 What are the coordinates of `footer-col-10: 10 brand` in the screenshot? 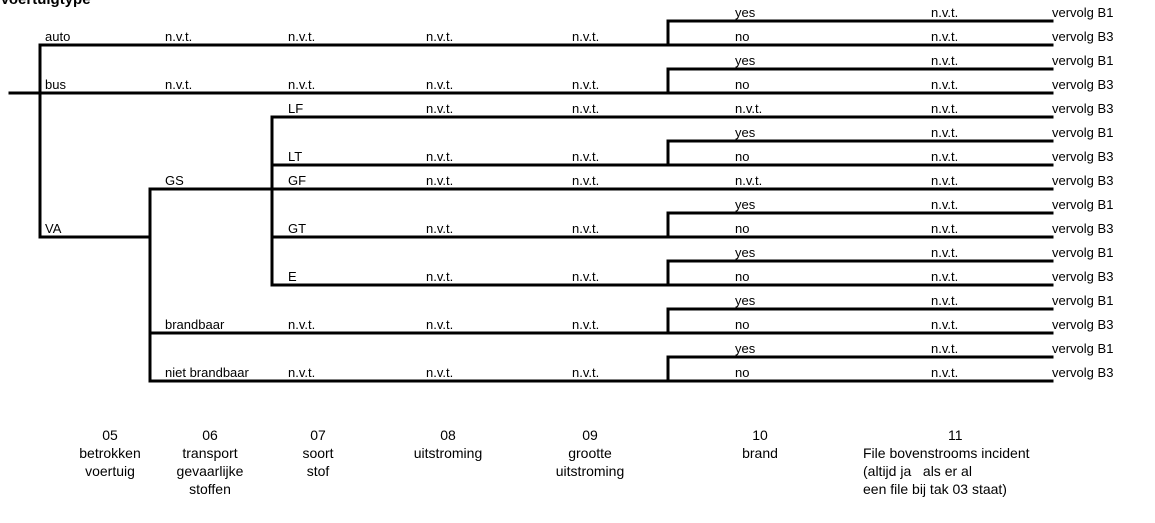 It's located at (760, 444).